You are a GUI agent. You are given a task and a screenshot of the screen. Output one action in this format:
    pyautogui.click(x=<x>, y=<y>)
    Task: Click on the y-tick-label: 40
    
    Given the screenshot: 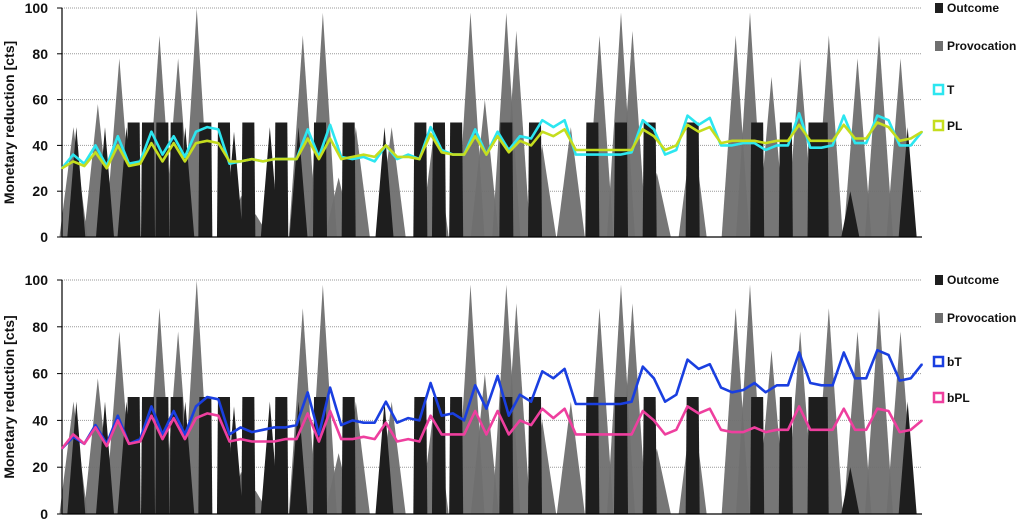 What is the action you would take?
    pyautogui.click(x=40, y=145)
    